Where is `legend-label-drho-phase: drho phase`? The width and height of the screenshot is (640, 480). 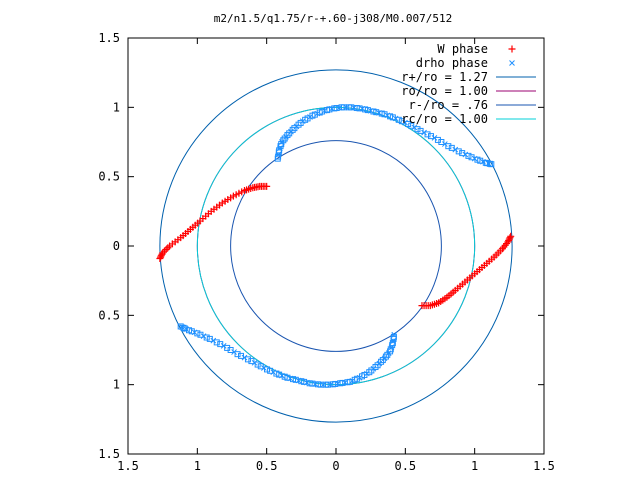 legend-label-drho-phase: drho phase is located at coordinates (452, 63).